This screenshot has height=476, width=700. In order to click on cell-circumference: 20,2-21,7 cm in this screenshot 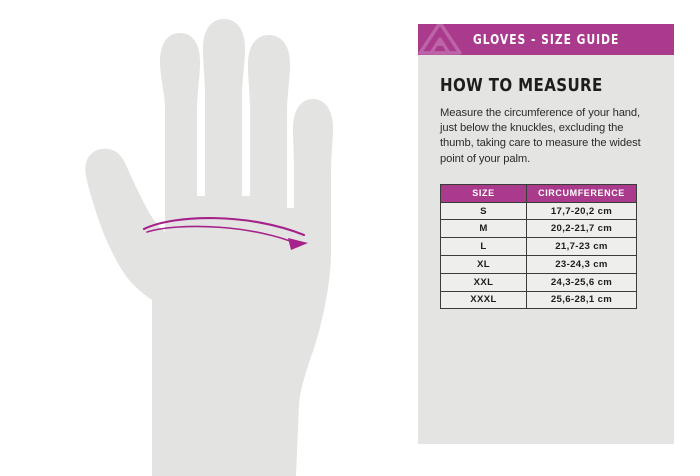, I will do `click(581, 229)`.